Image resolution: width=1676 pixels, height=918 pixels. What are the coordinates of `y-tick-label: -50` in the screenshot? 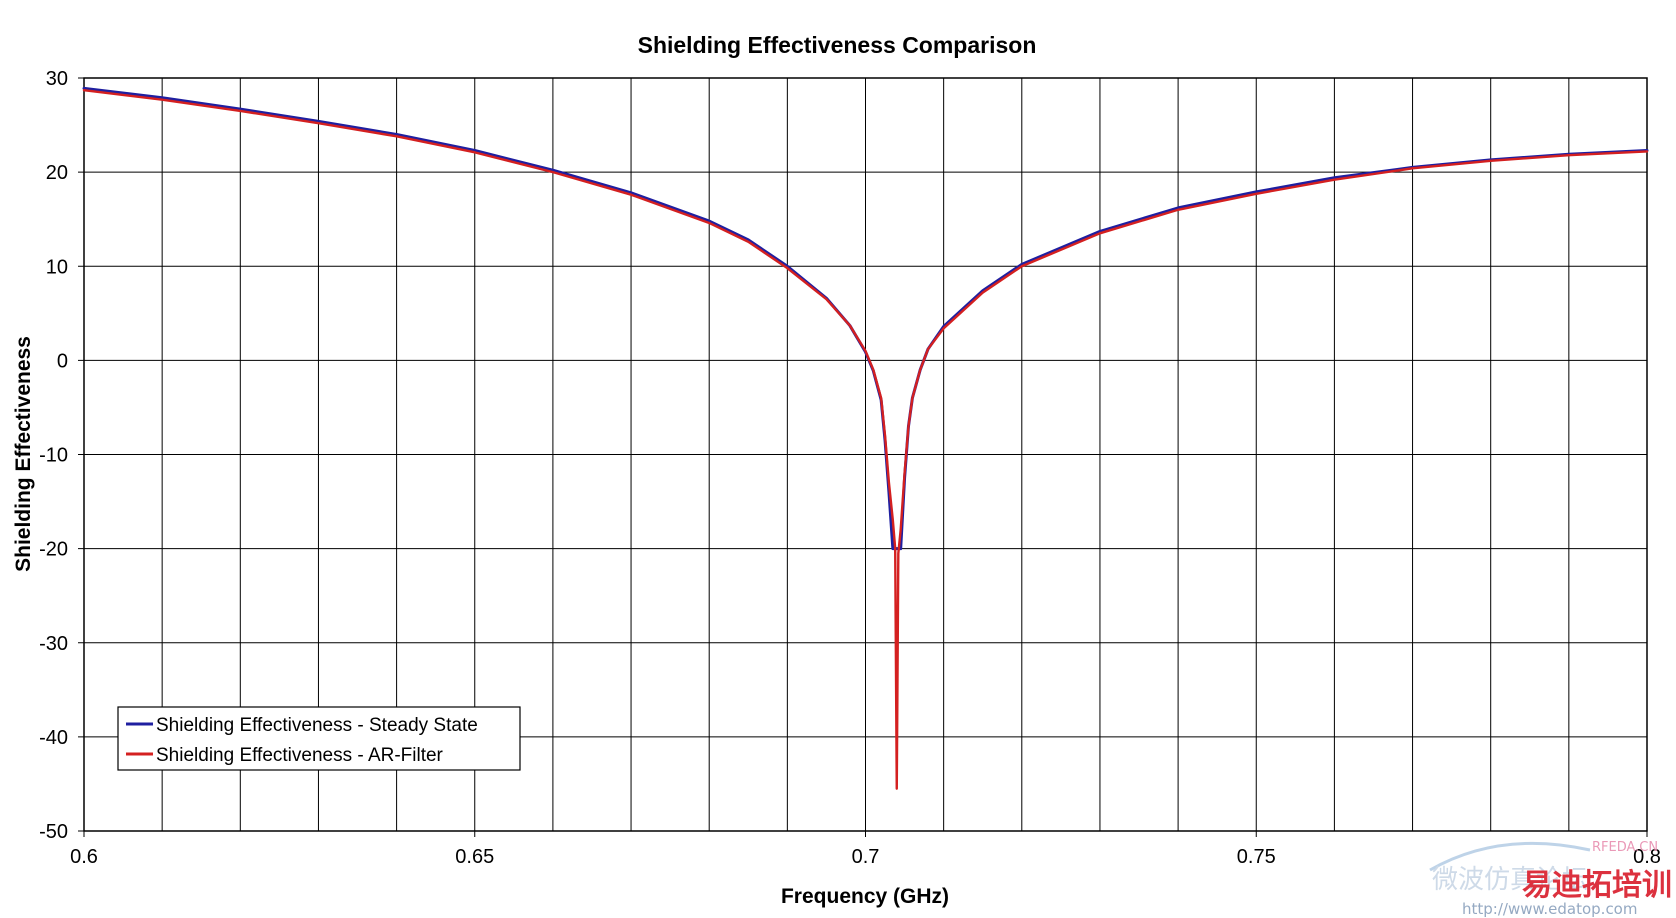 It's located at (53, 832).